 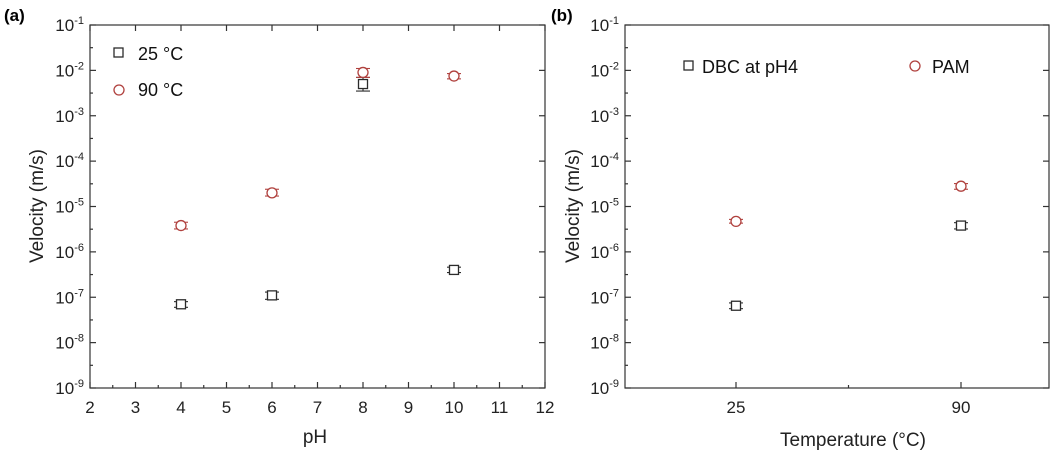 I want to click on x-tick-label: 2, so click(x=89, y=407).